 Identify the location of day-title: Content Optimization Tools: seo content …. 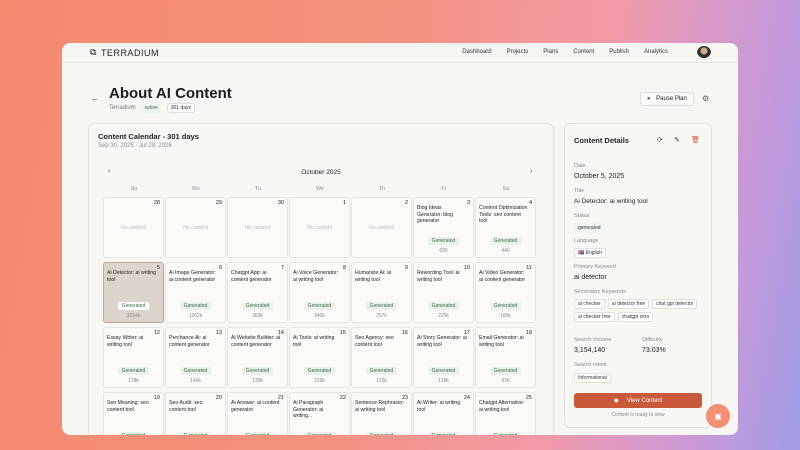
(503, 214).